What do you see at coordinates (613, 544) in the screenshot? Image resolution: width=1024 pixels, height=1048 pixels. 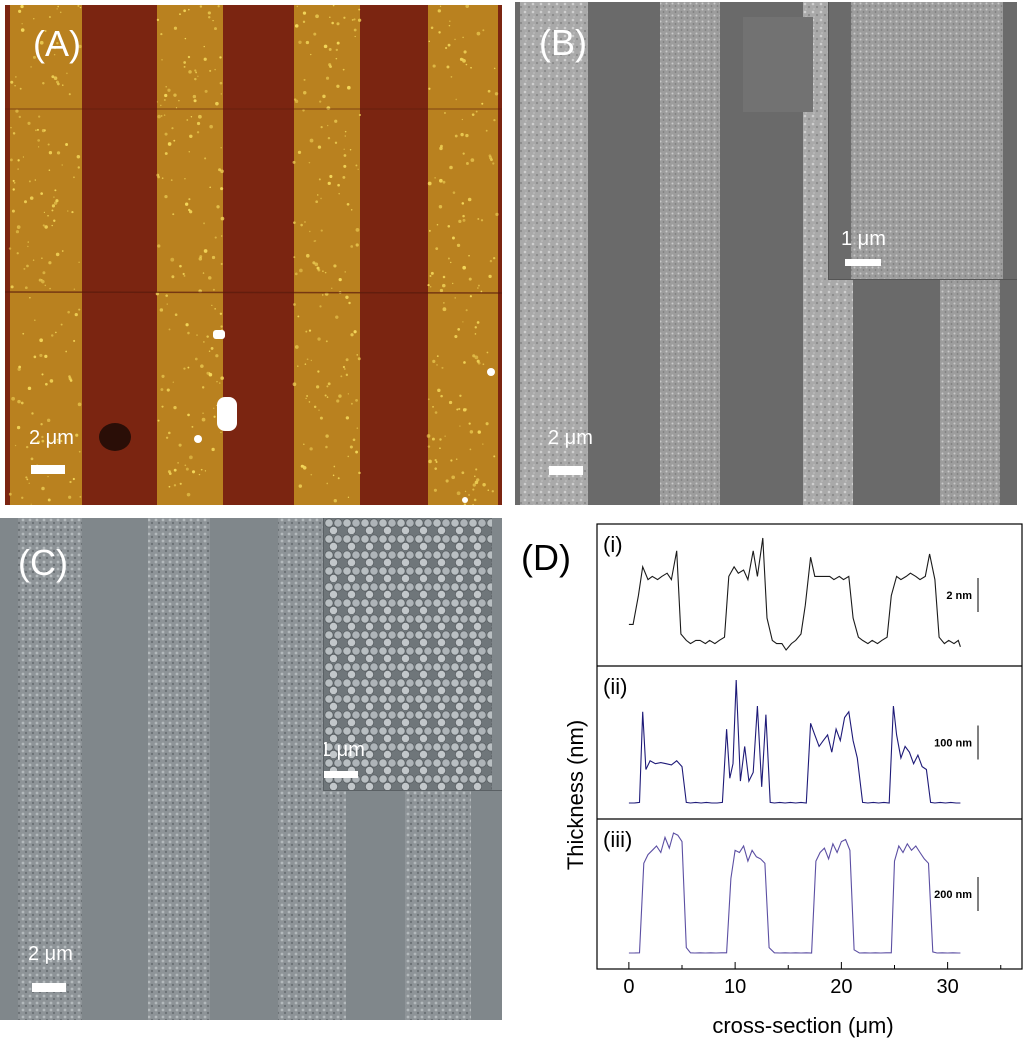 I see `subplot-label-1: (i)` at bounding box center [613, 544].